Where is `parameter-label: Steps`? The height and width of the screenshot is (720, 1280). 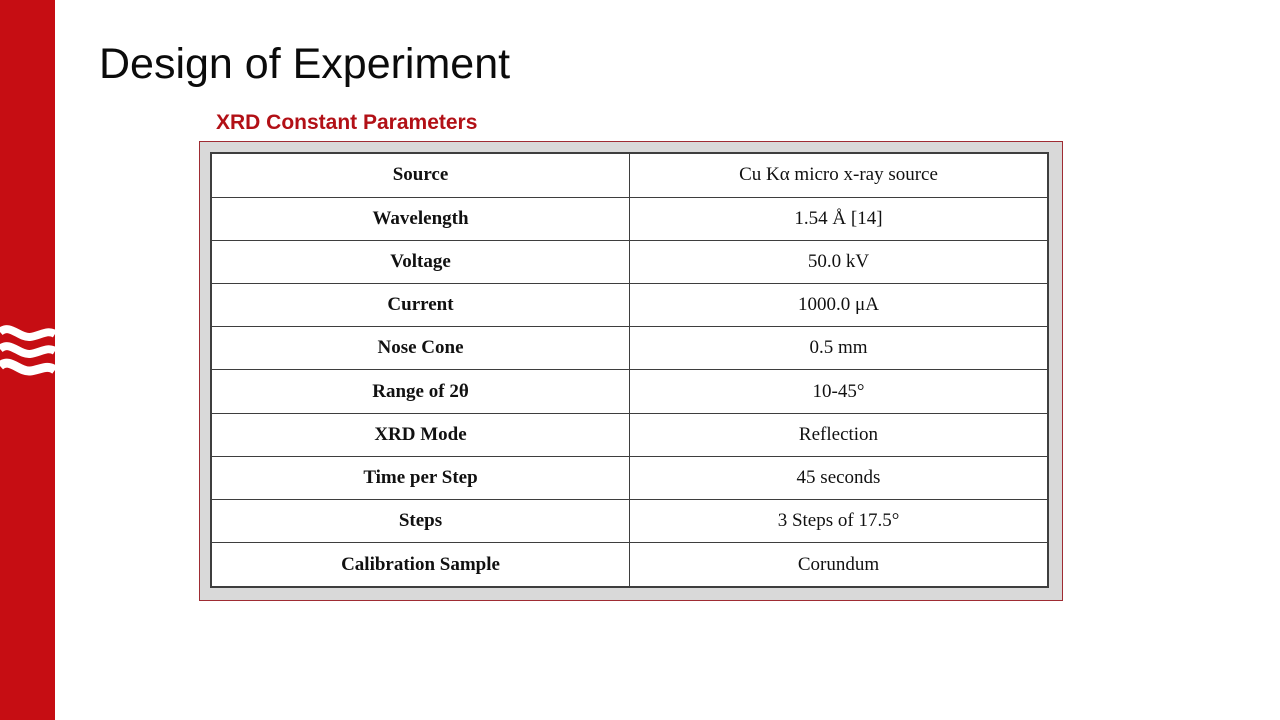
parameter-label: Steps is located at coordinates (420, 521).